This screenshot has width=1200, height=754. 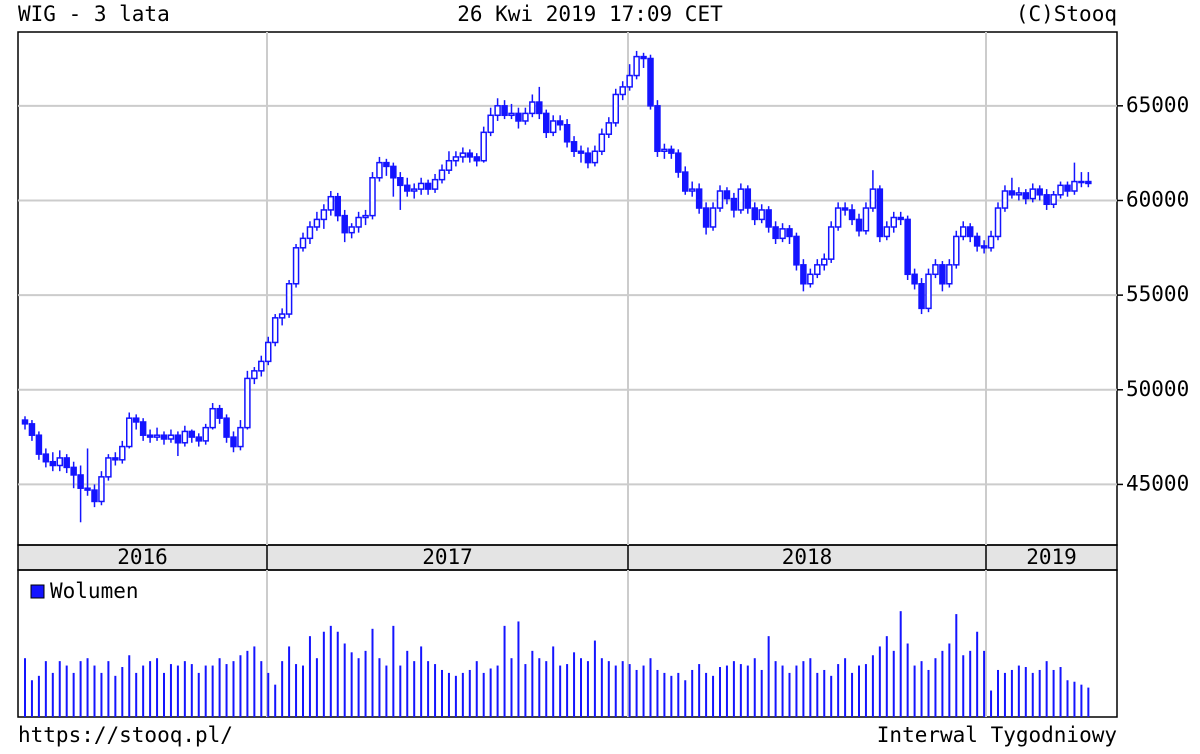 What do you see at coordinates (1157, 294) in the screenshot?
I see `y-tick-label: 55000` at bounding box center [1157, 294].